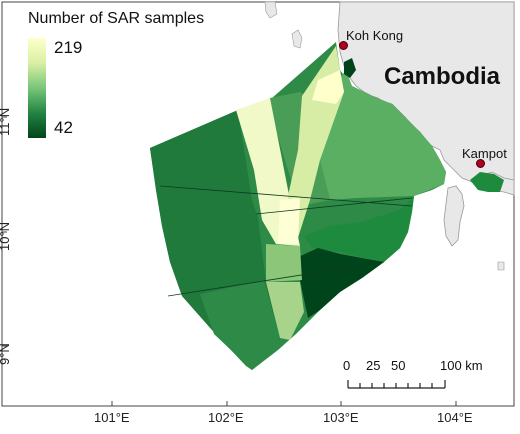 Image resolution: width=520 pixels, height=434 pixels. Describe the element at coordinates (398, 365) in the screenshot. I see `scalebar-label-50: 50` at that location.